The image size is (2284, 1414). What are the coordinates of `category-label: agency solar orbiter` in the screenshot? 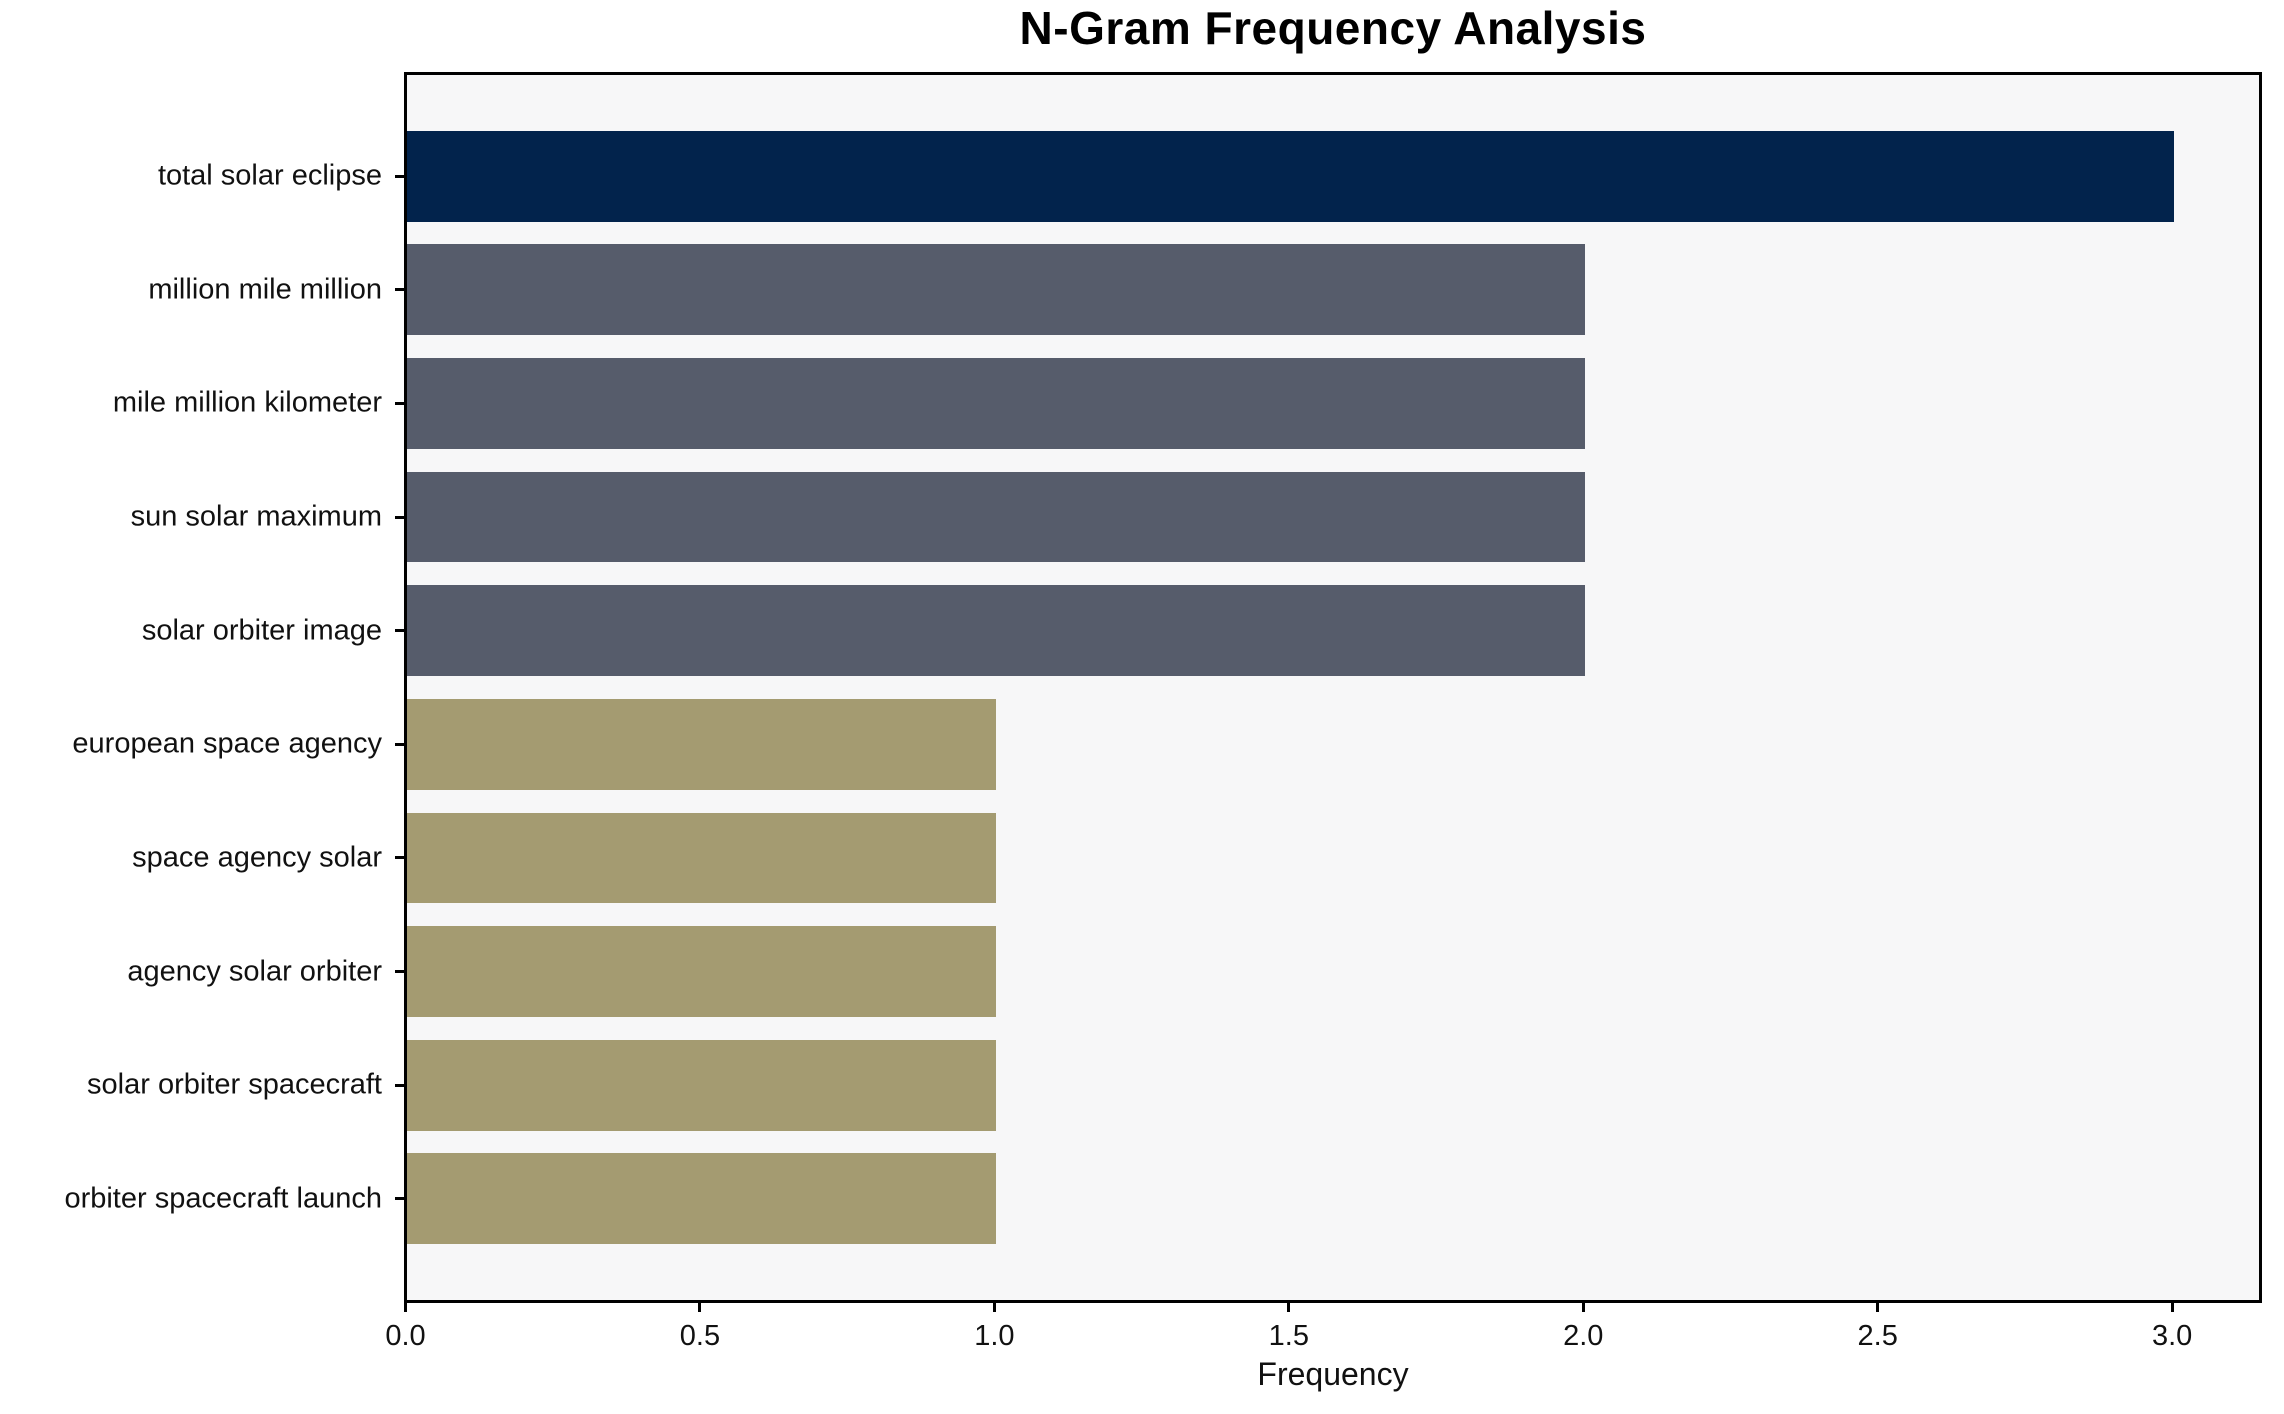 It's located at (254, 971).